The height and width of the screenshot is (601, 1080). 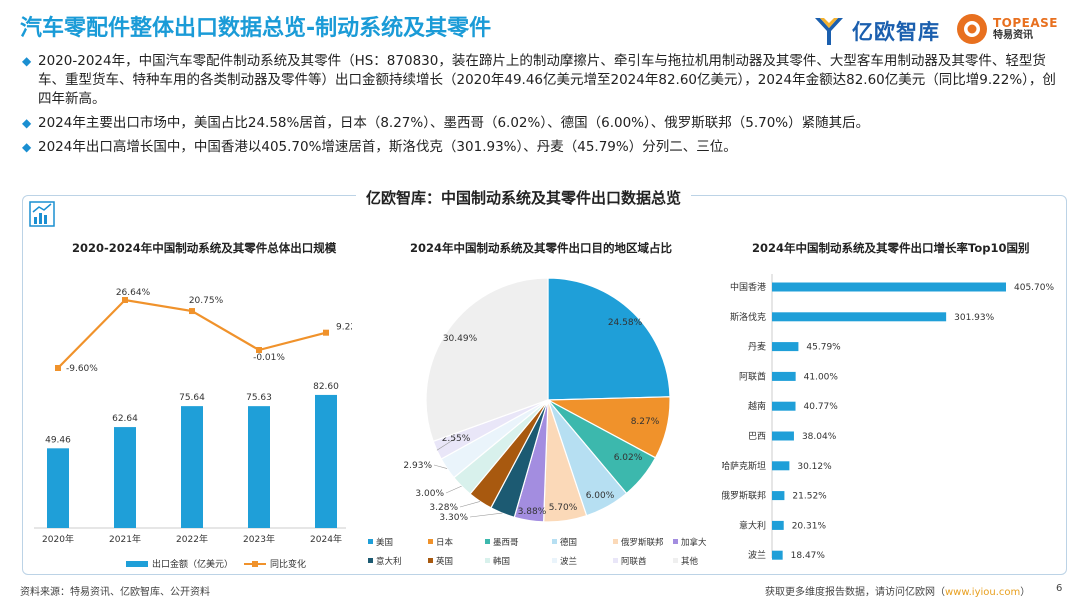 I want to click on hbar-波兰, so click(x=777, y=555).